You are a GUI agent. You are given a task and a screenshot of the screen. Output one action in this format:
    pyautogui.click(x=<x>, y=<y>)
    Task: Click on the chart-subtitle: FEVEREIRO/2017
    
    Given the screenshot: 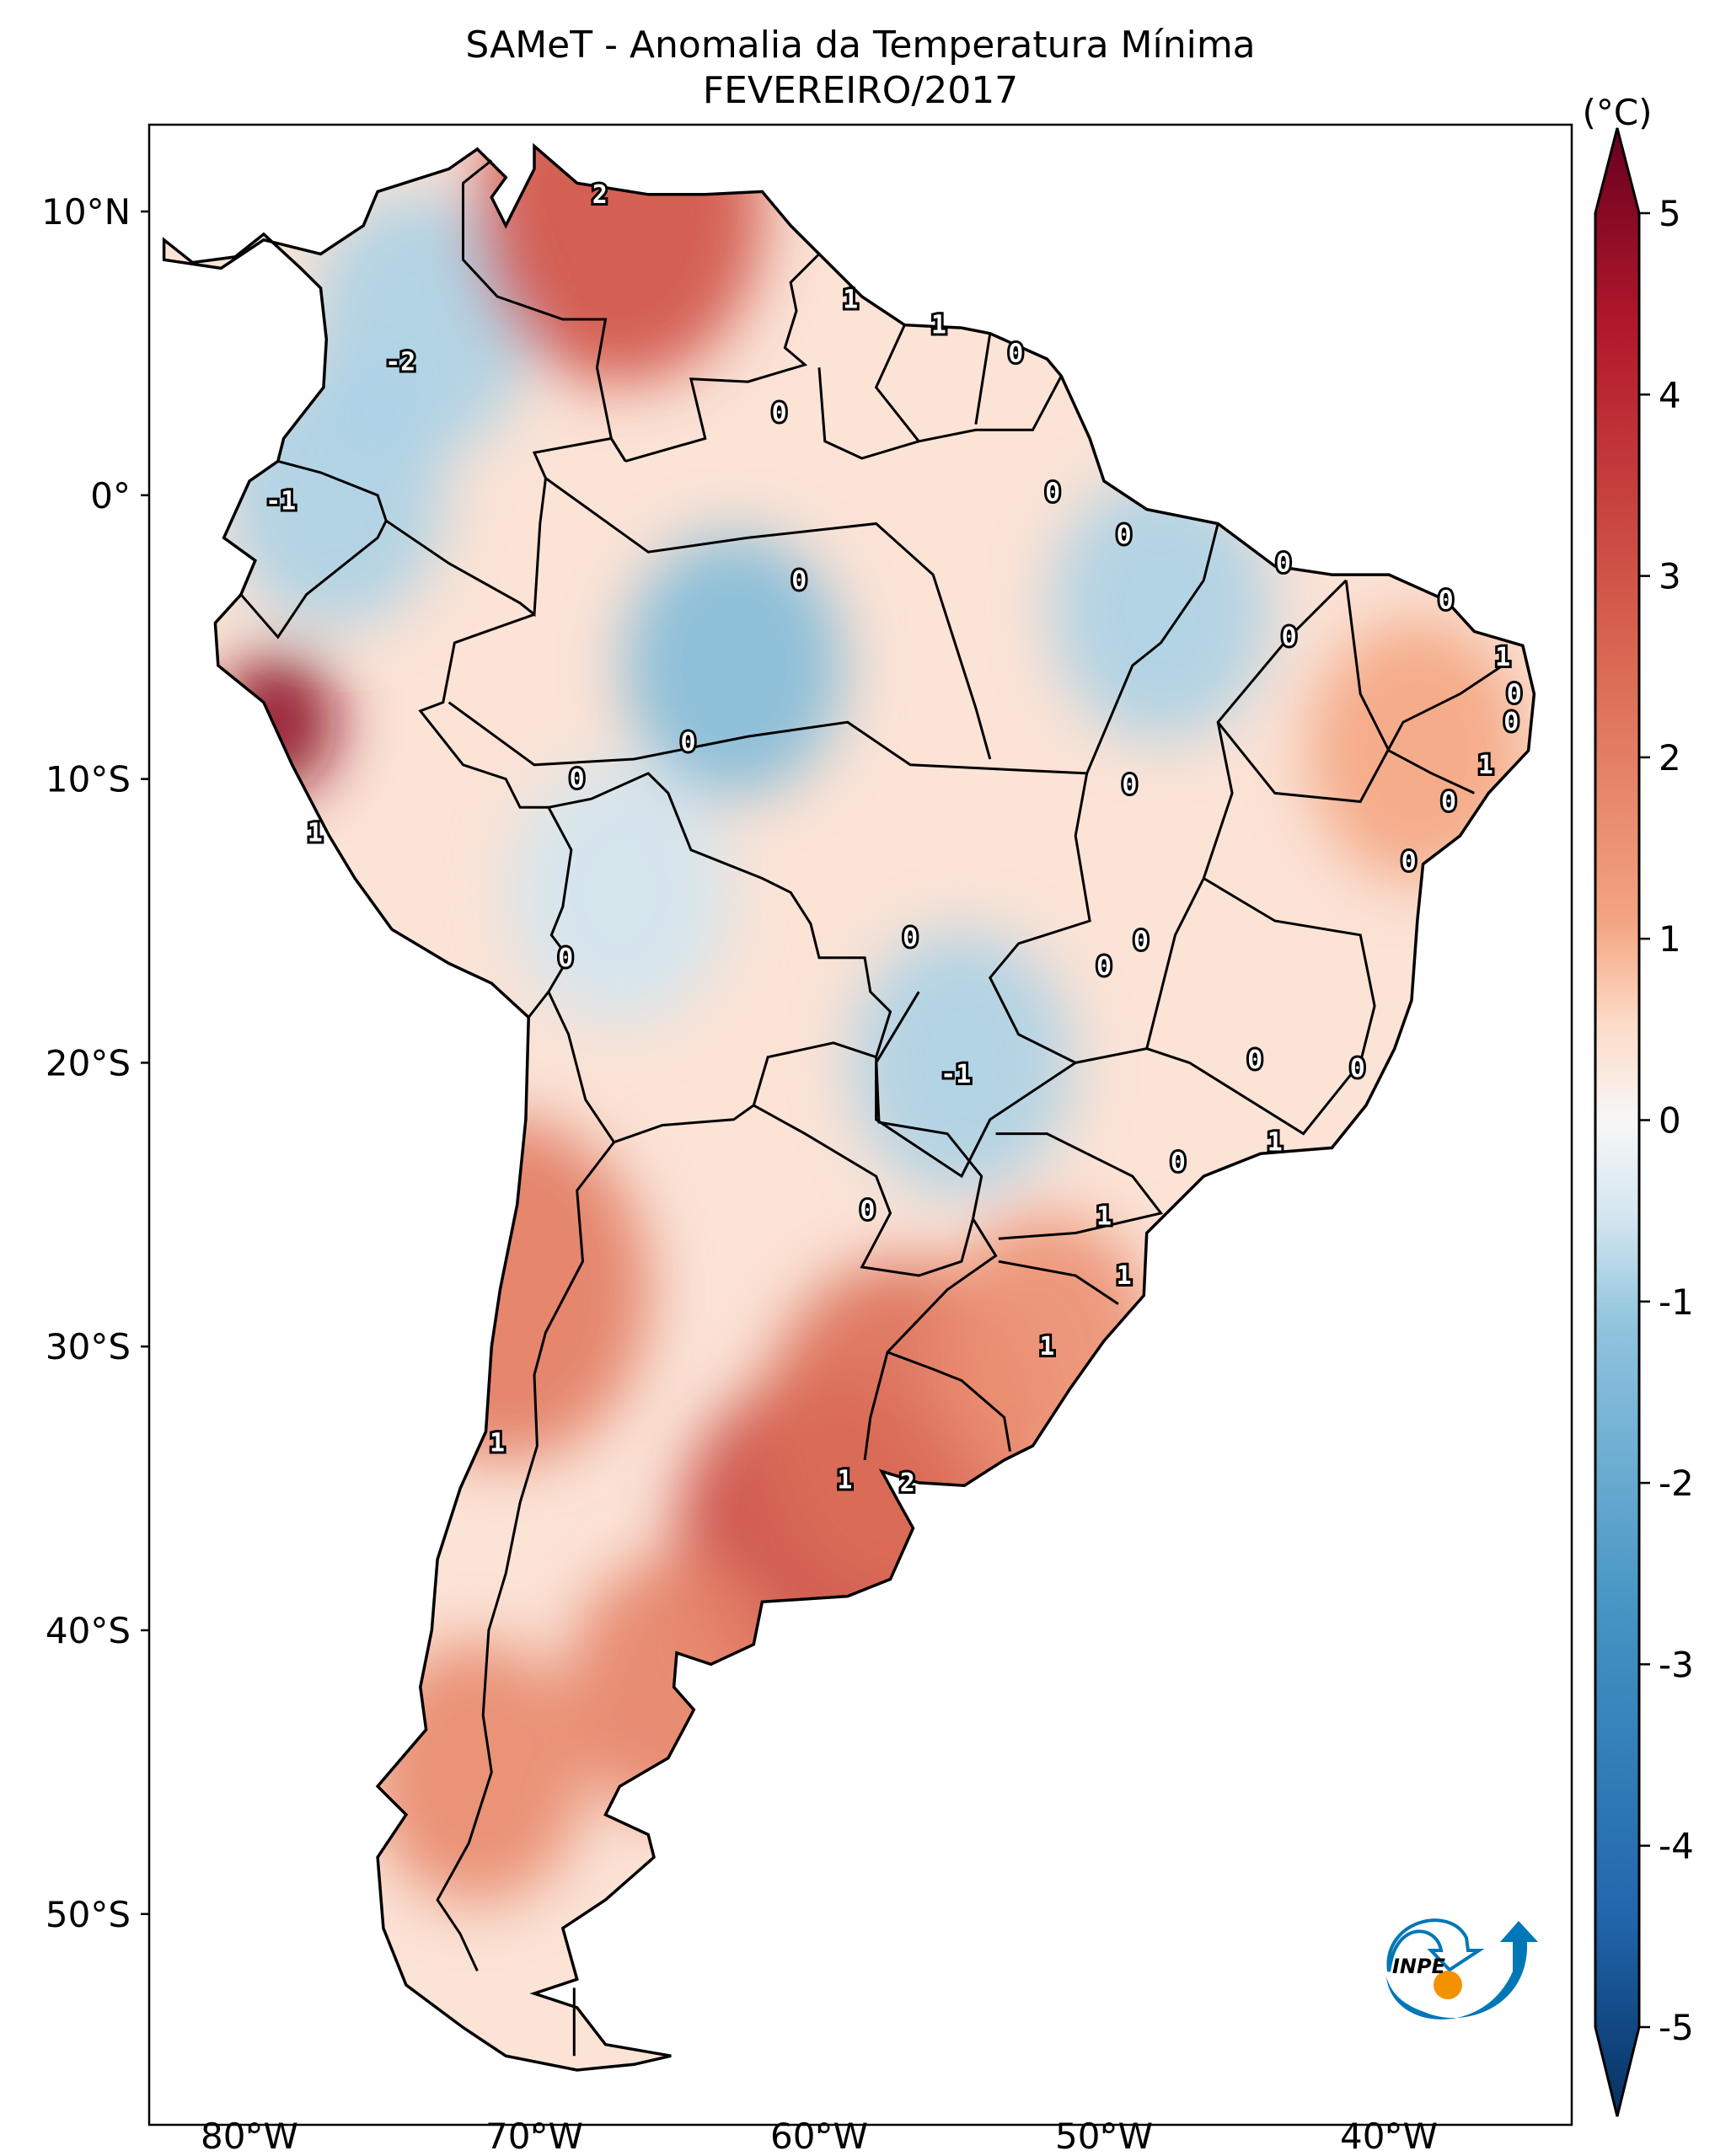 What is the action you would take?
    pyautogui.click(x=860, y=90)
    